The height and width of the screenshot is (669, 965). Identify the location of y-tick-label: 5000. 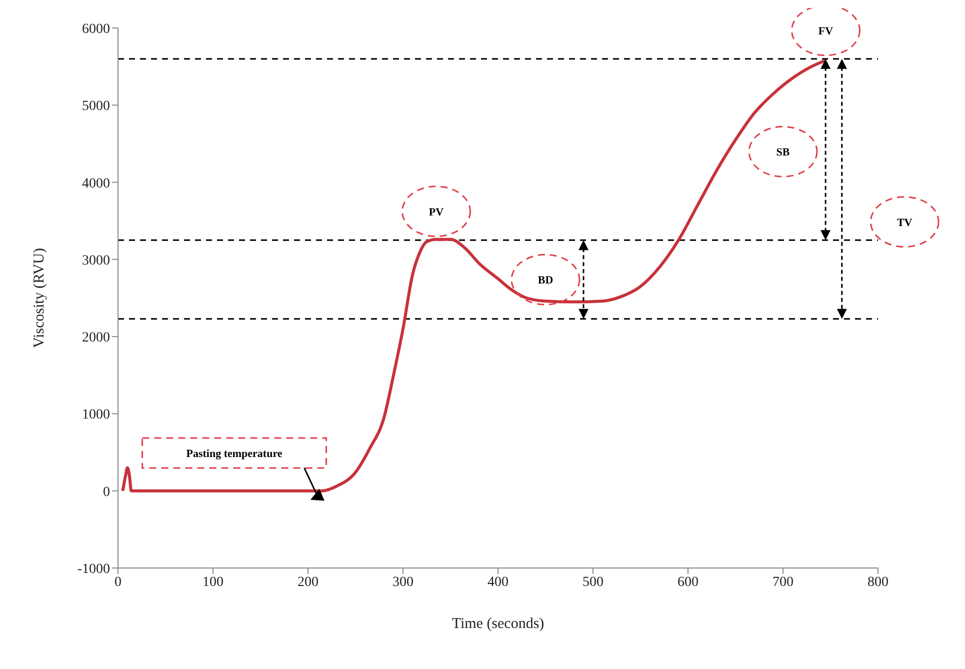
(96, 106).